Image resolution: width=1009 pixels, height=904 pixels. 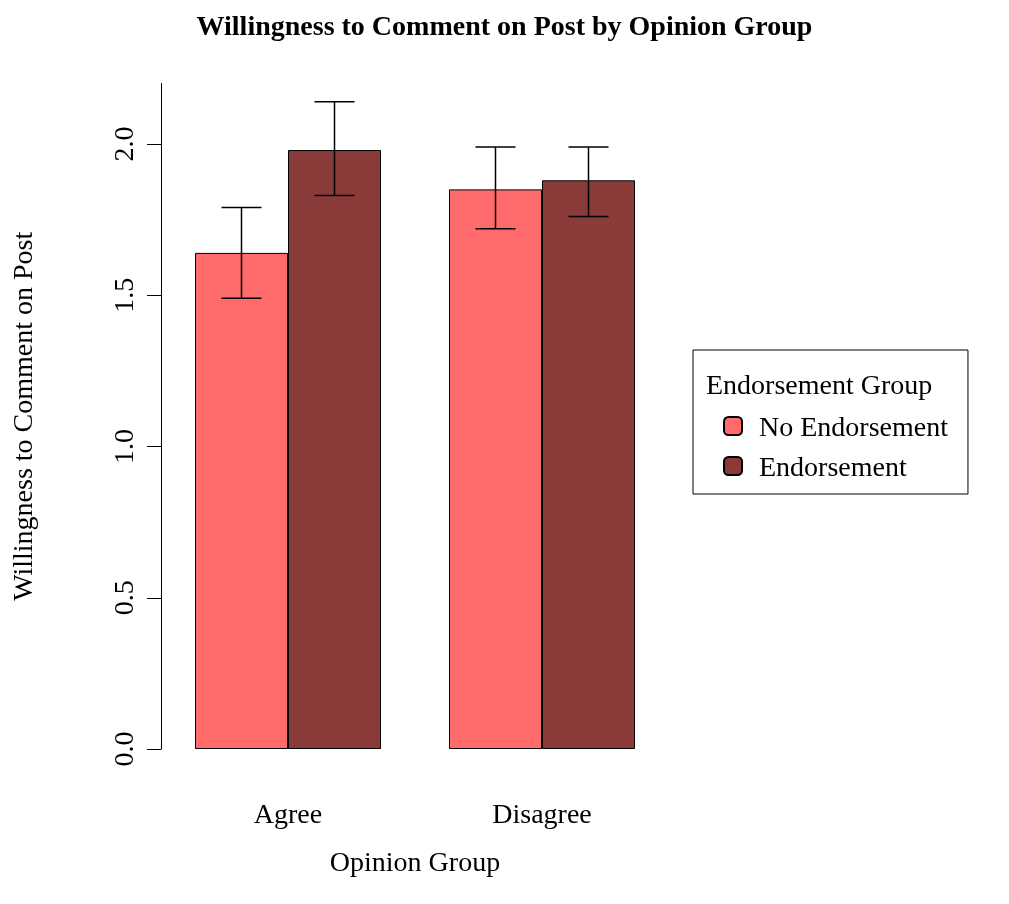 What do you see at coordinates (123, 295) in the screenshot?
I see `y-tick-label: 1.5` at bounding box center [123, 295].